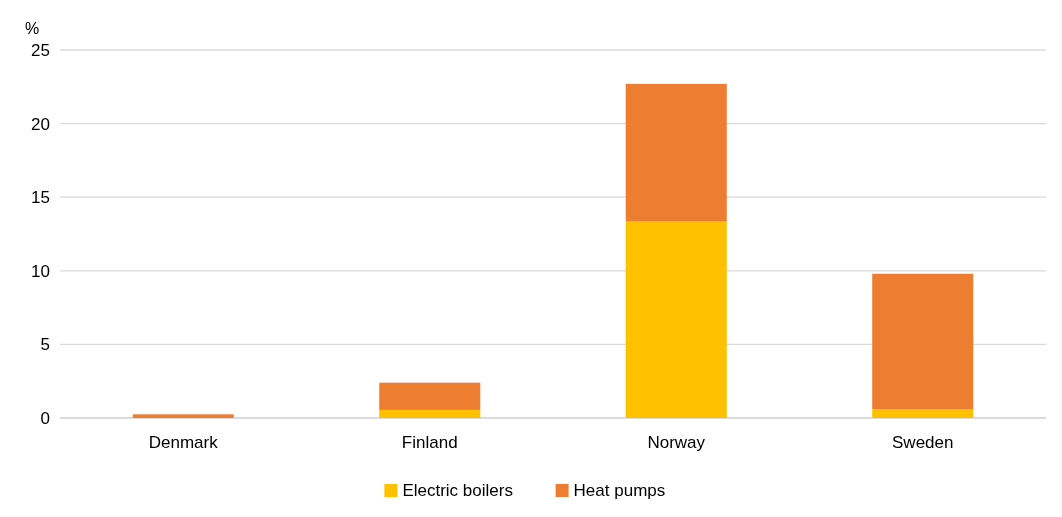 The width and height of the screenshot is (1062, 517). I want to click on y-tick-label: 15, so click(40, 198).